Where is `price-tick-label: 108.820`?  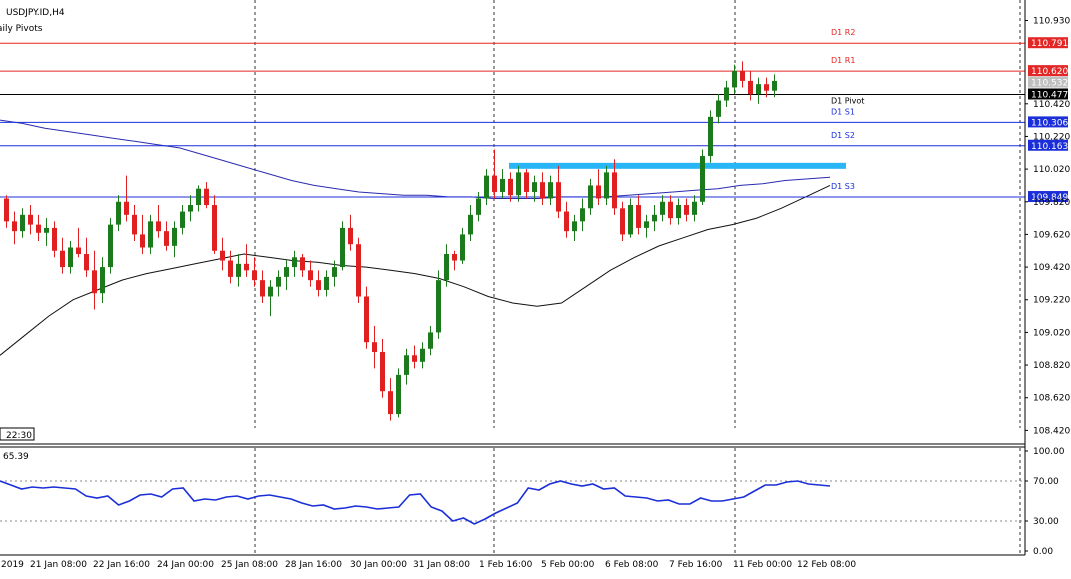
price-tick-label: 108.820 is located at coordinates (1051, 366).